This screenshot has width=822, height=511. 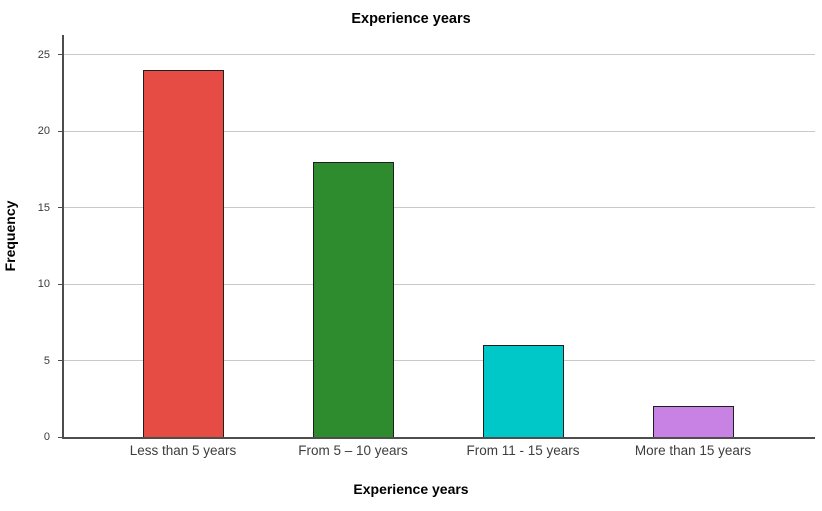 What do you see at coordinates (46, 360) in the screenshot?
I see `y-tick-label-5: 5` at bounding box center [46, 360].